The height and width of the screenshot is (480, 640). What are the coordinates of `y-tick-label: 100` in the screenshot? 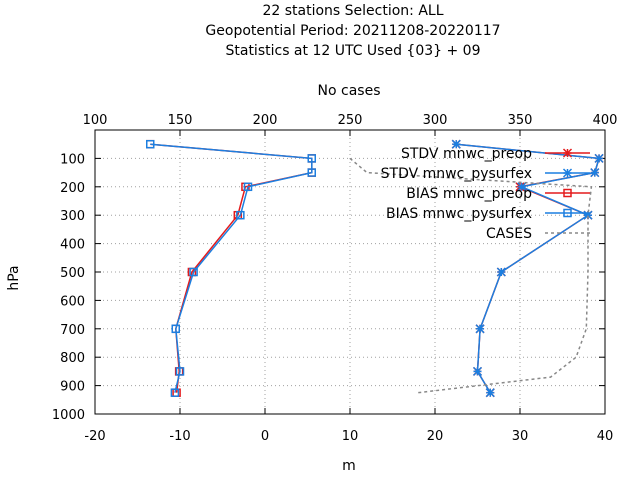 It's located at (72, 159).